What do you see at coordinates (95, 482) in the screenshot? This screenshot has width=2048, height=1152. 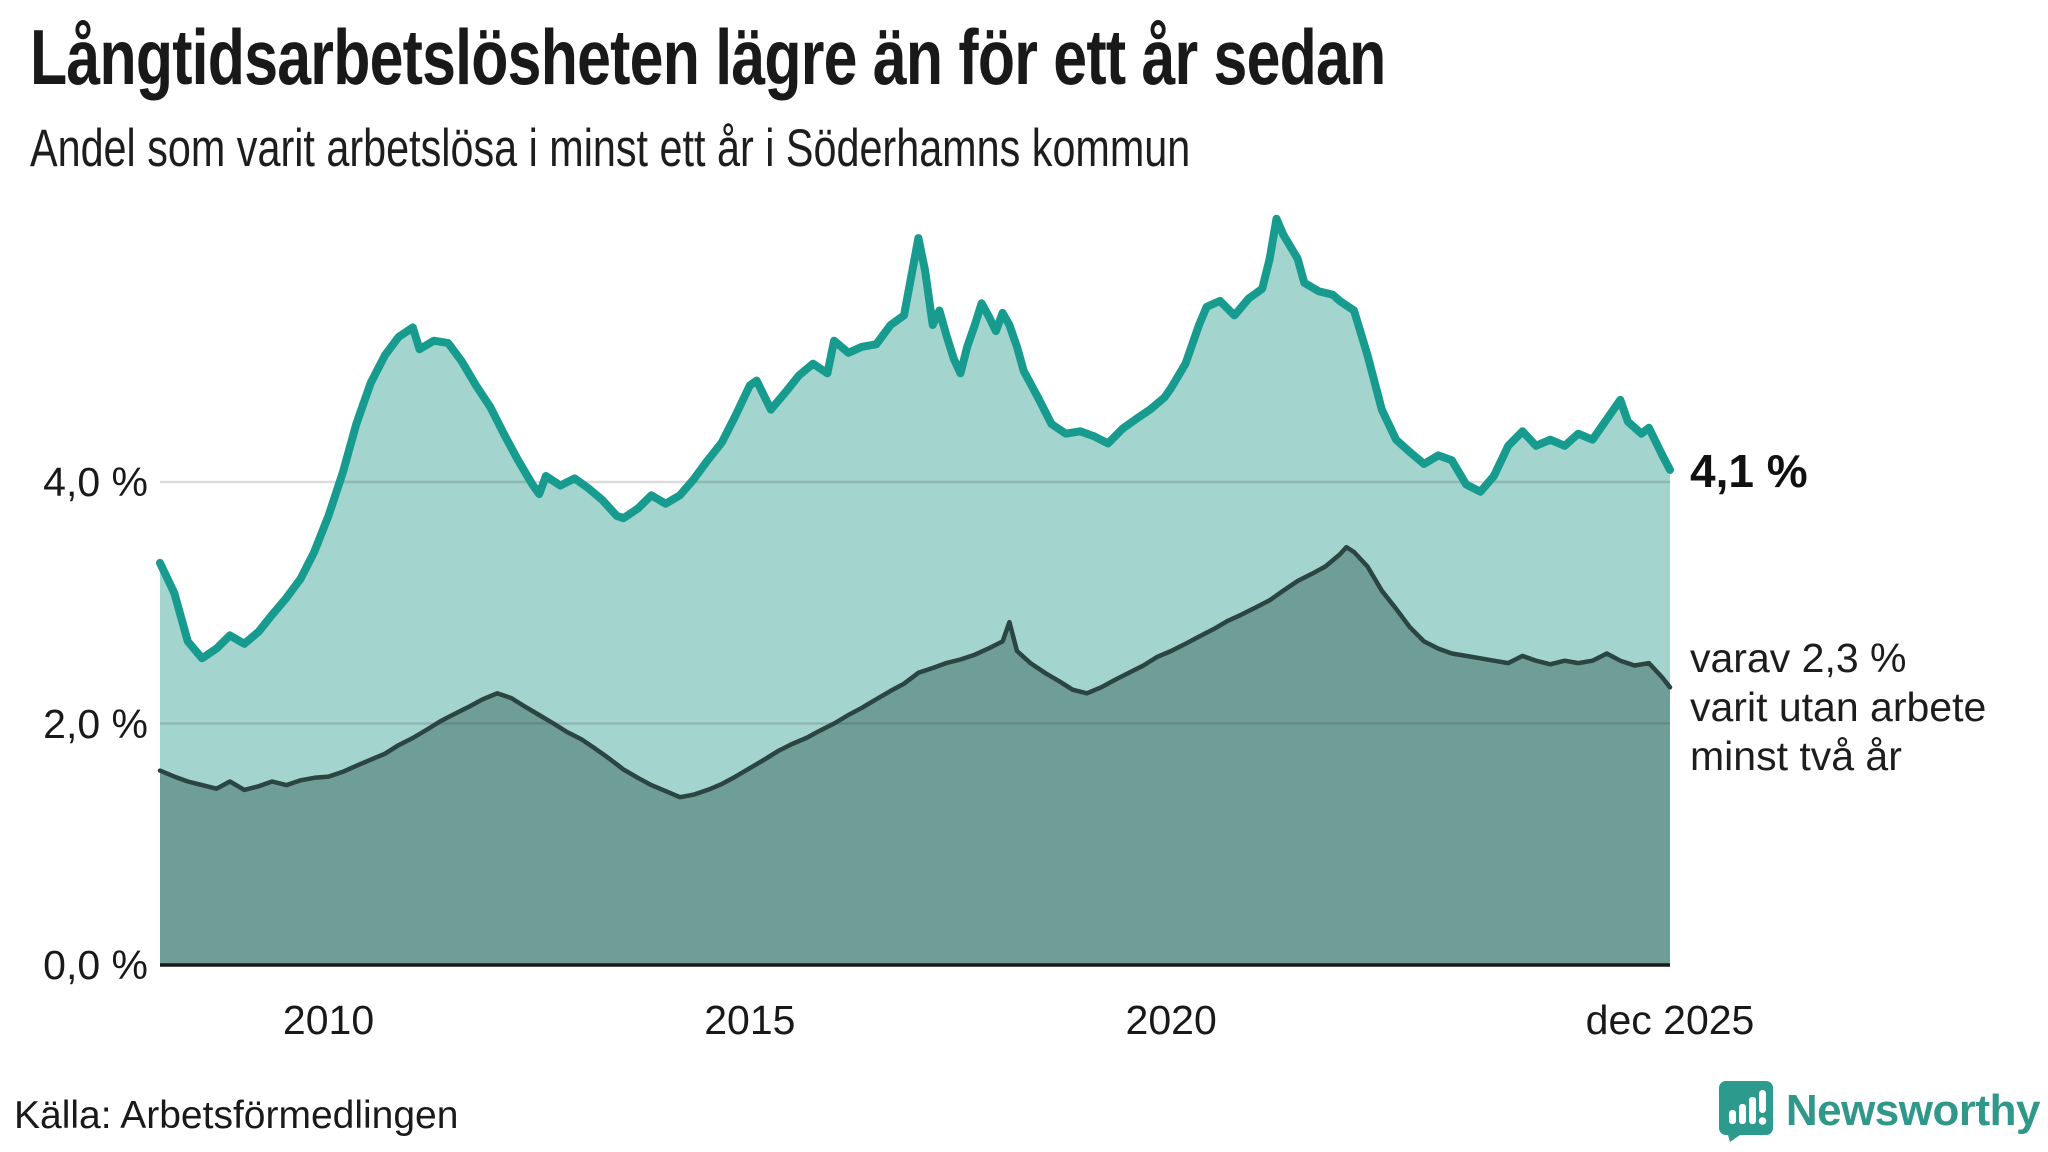 I see `y-axis-label: 4,0 %` at bounding box center [95, 482].